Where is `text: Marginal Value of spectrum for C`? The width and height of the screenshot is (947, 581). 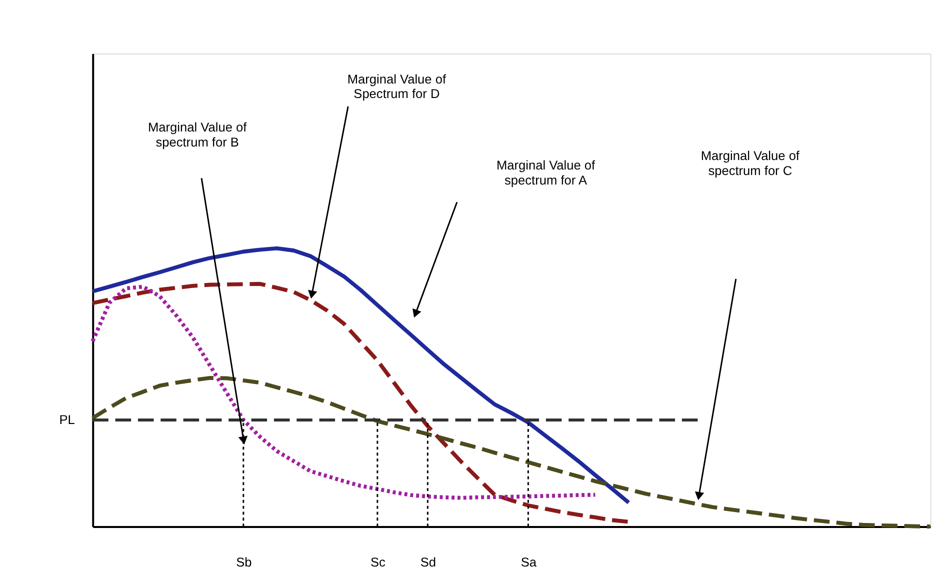
text: Marginal Value of spectrum for C is located at coordinates (750, 163).